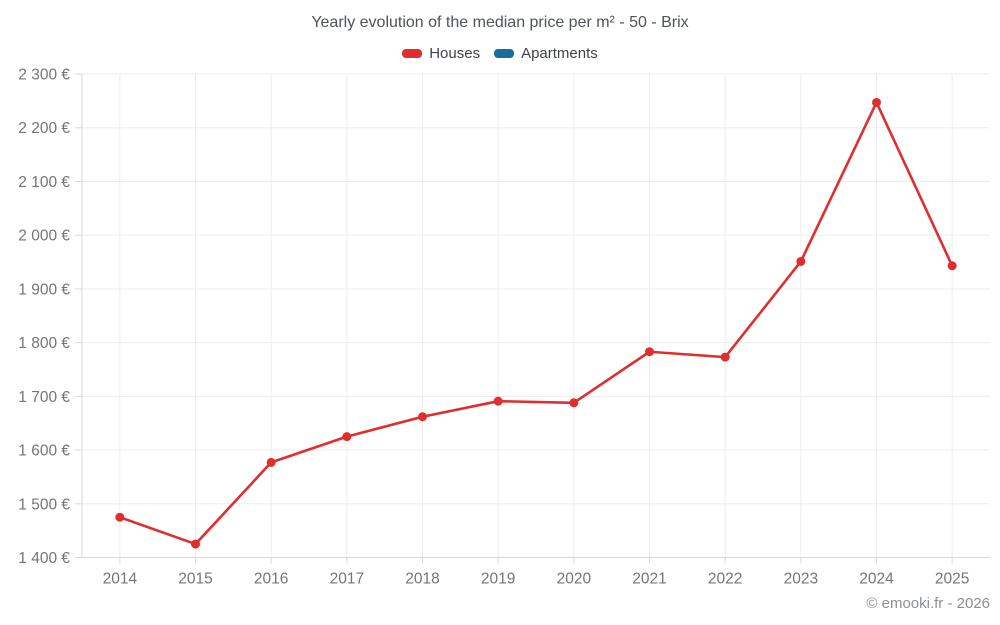 This screenshot has width=1000, height=625. I want to click on legend: Houses Apartments, so click(500, 53).